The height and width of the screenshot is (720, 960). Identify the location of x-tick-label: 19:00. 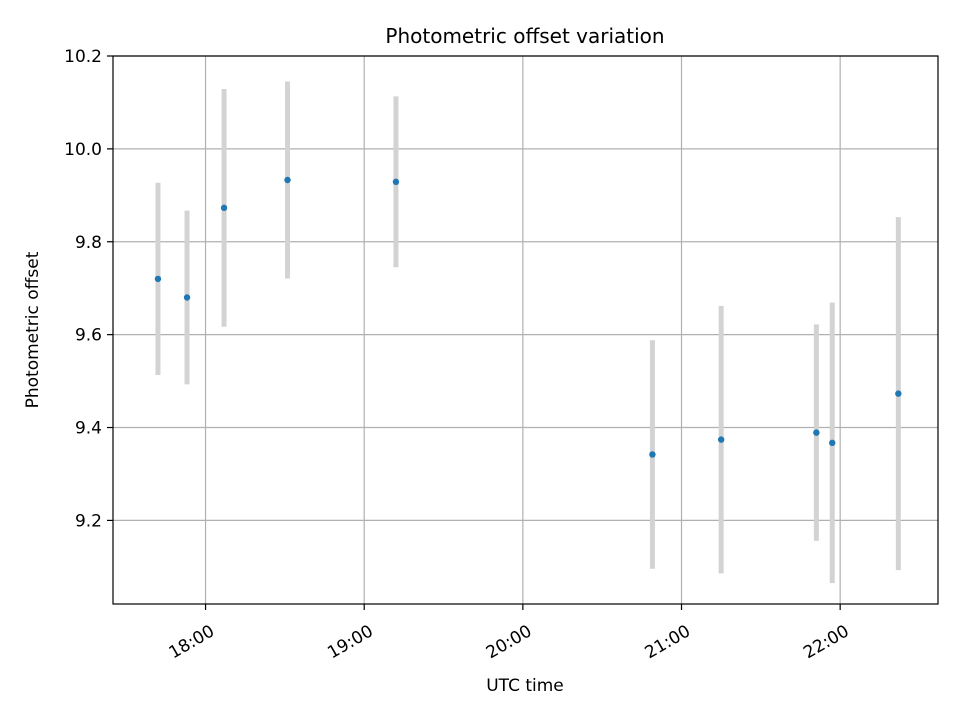
(350, 642).